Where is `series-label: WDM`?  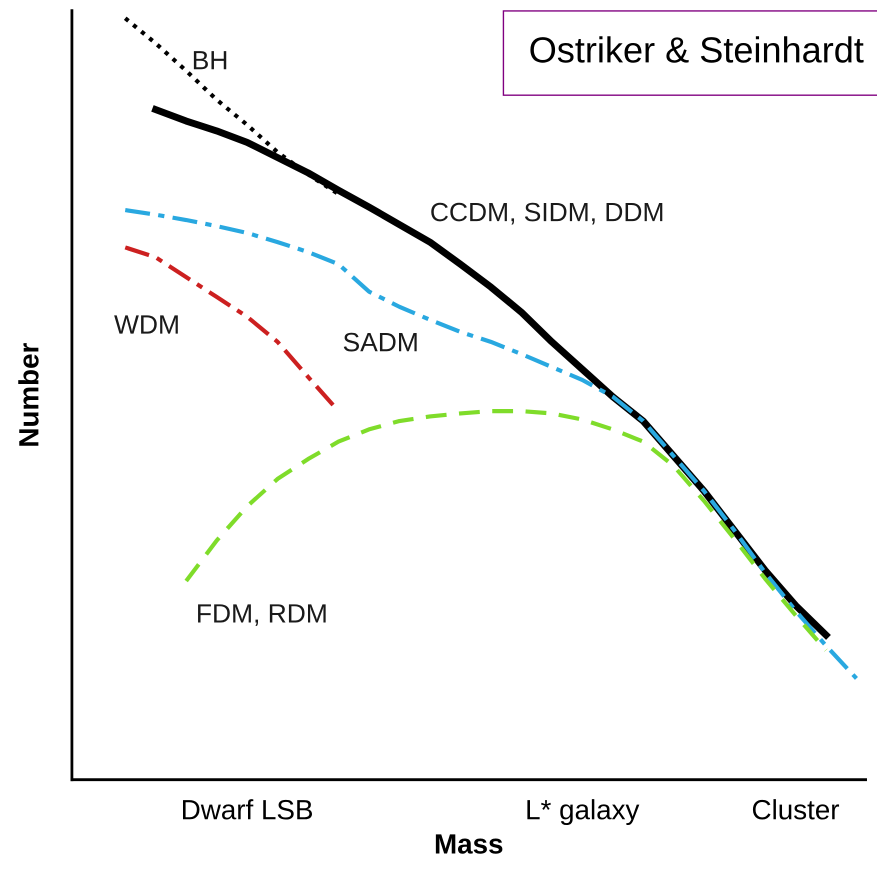
series-label: WDM is located at coordinates (146, 324).